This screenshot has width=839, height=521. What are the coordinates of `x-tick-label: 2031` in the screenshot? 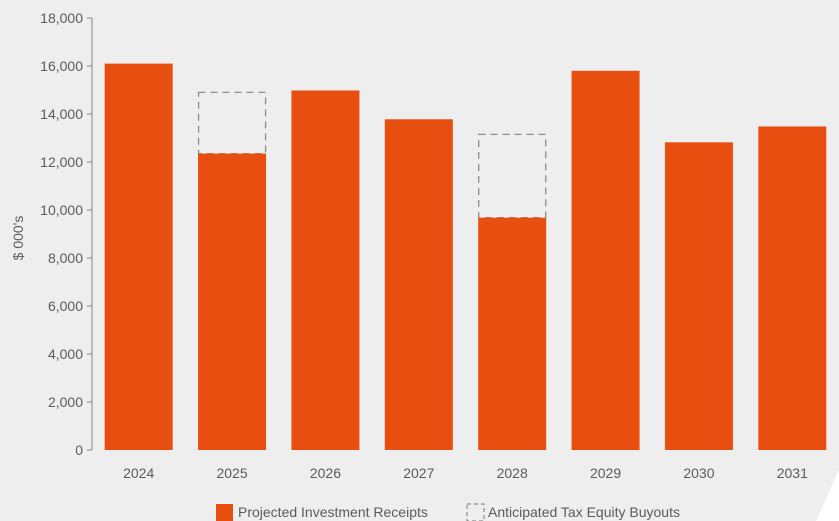 It's located at (792, 473).